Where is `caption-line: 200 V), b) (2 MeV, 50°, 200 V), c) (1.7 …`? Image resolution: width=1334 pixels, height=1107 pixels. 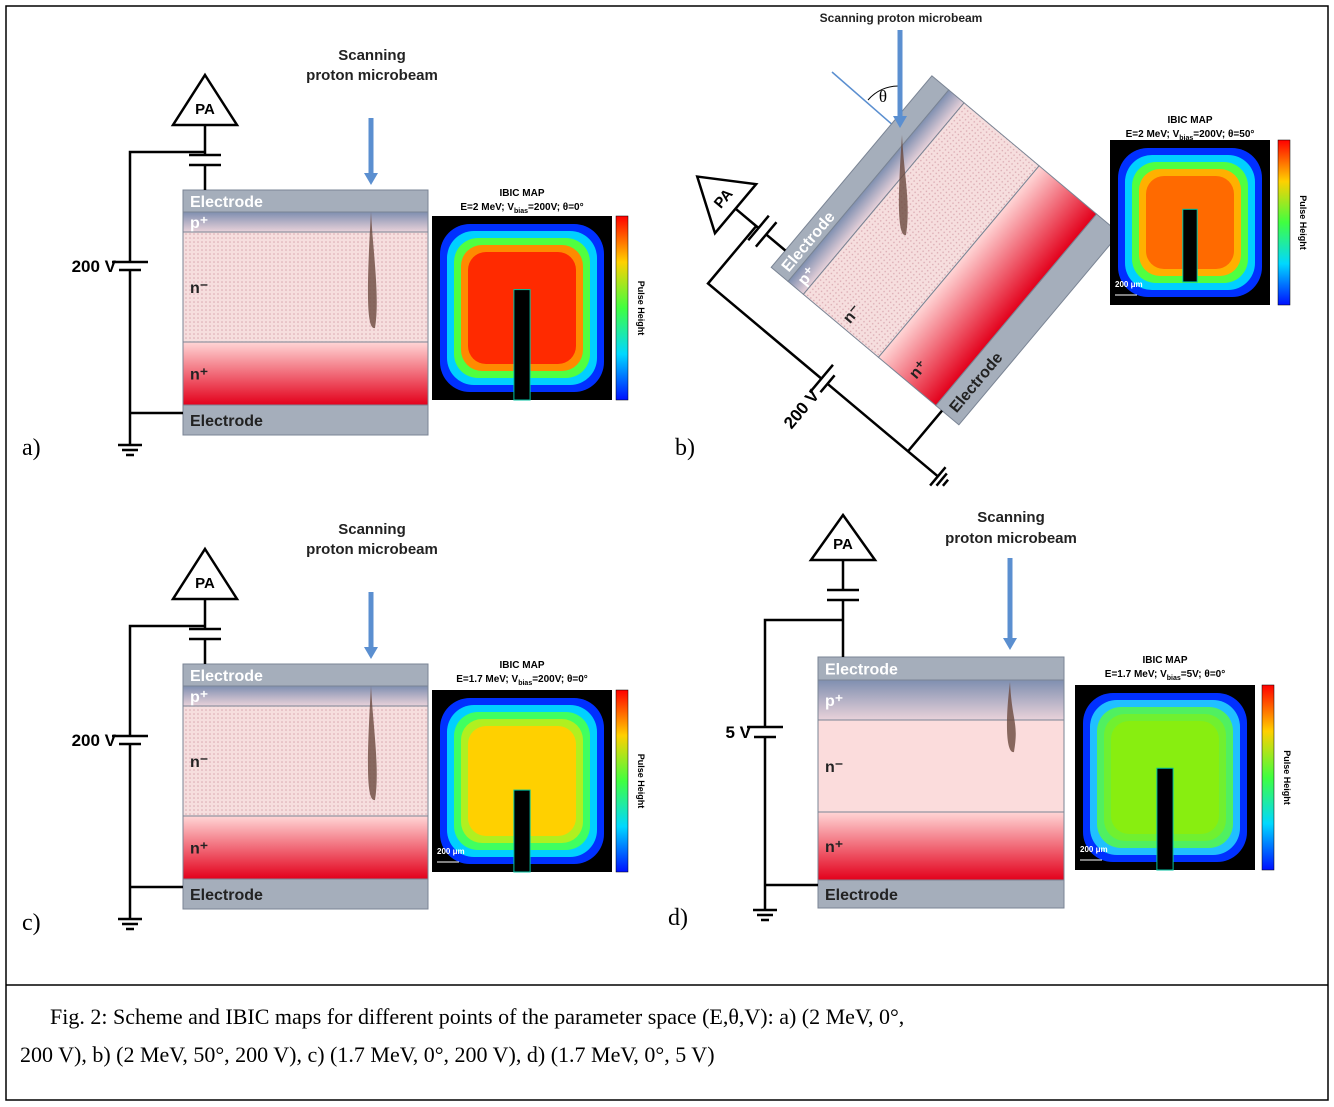
caption-line: 200 V), b) (2 MeV, 50°, 200 V), c) (1.7 … is located at coordinates (367, 1054).